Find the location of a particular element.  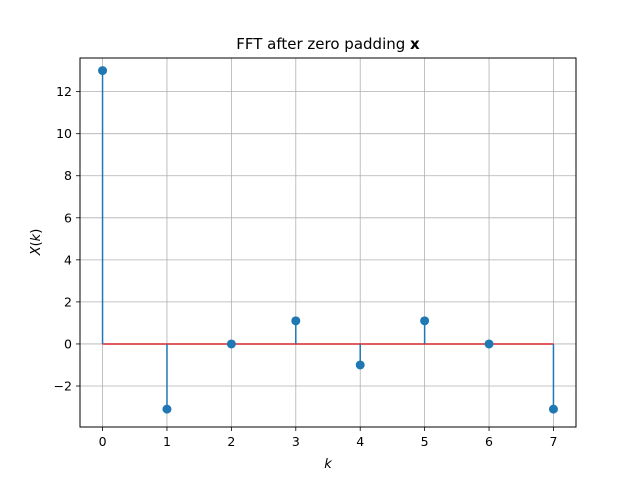

x-axis-label: k is located at coordinates (328, 464).